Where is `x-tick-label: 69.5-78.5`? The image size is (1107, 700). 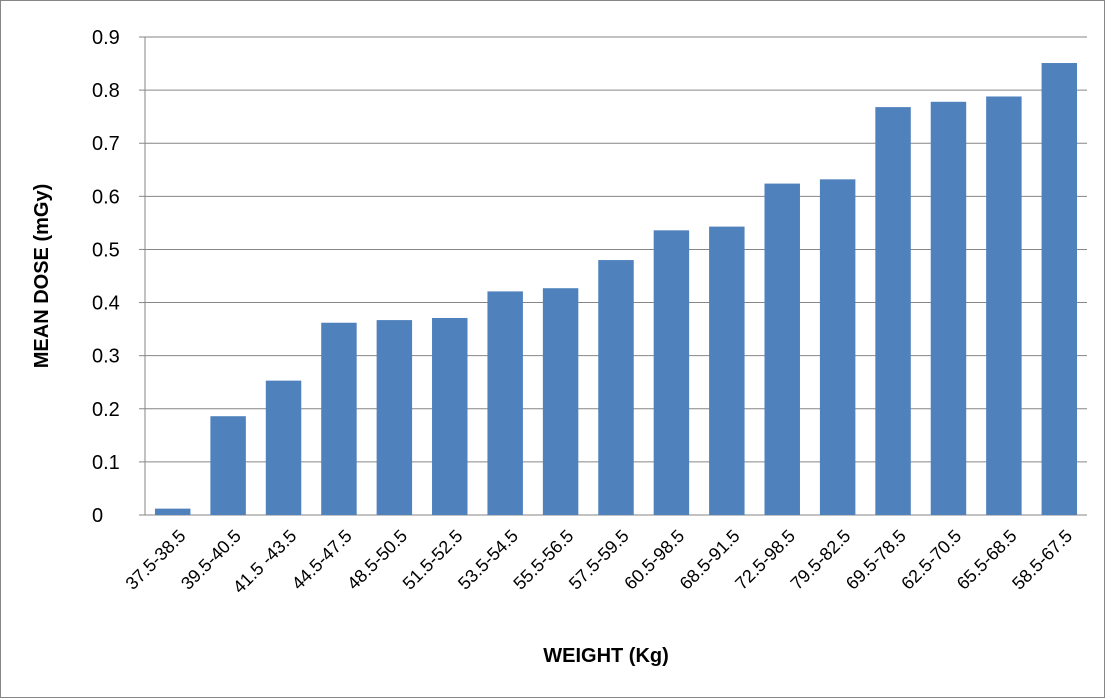 x-tick-label: 69.5-78.5 is located at coordinates (876, 560).